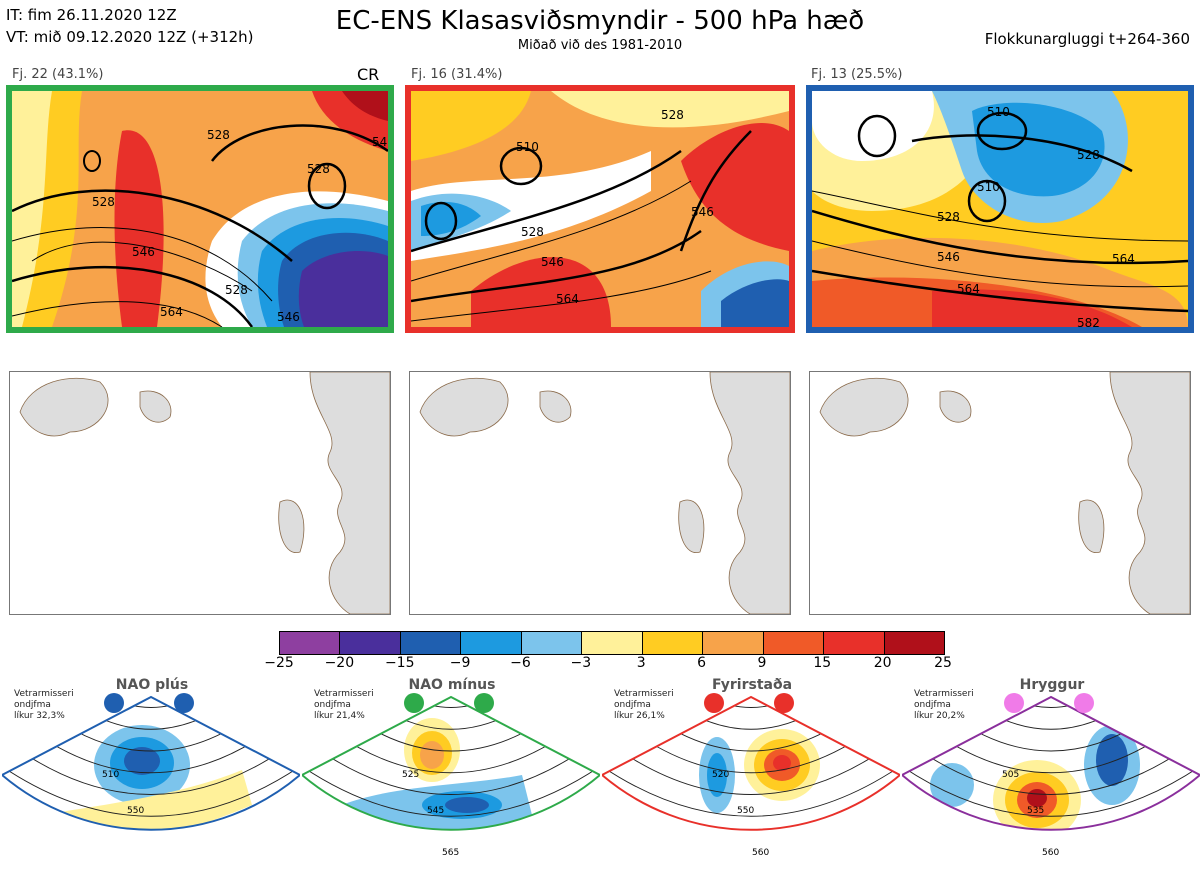 The height and width of the screenshot is (871, 1200). I want to click on regime-fan: 505 535 560, so click(1051, 775).